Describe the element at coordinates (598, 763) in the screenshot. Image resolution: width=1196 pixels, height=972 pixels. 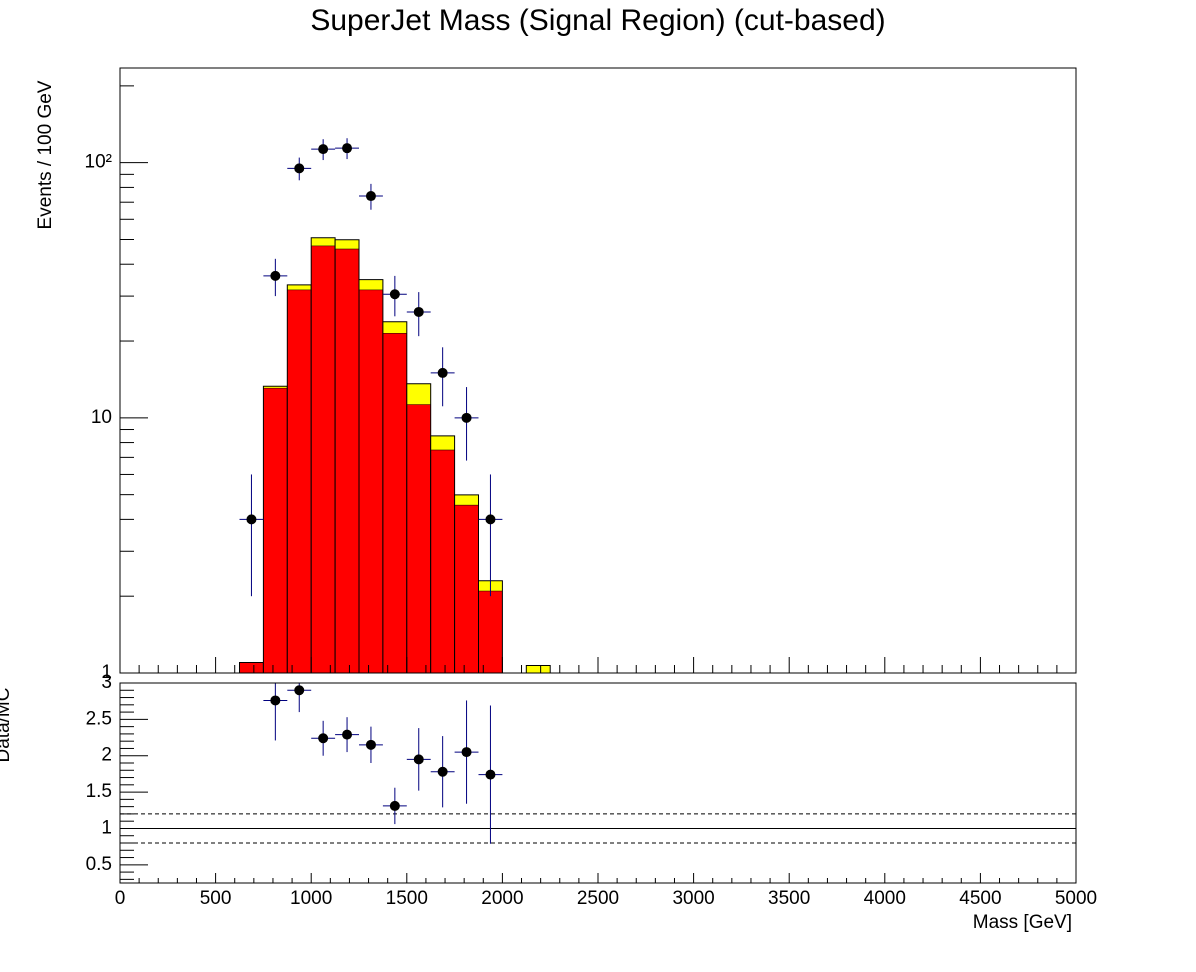
I see `ratio-plot` at that location.